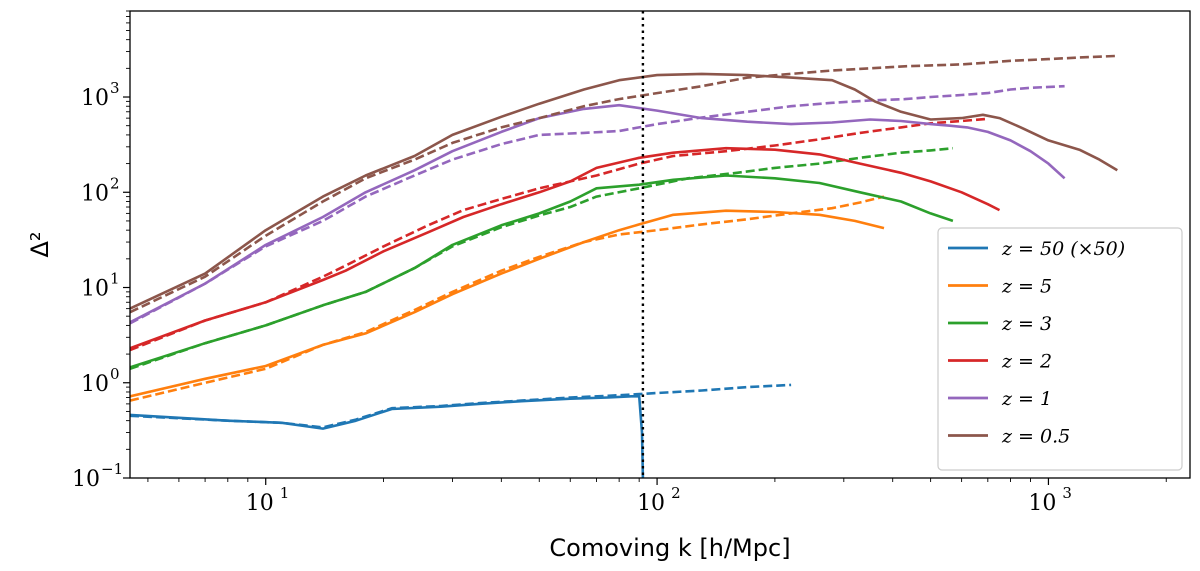 This screenshot has width=1200, height=571. What do you see at coordinates (112, 469) in the screenshot?
I see `y-tick-label-exponent: −1` at bounding box center [112, 469].